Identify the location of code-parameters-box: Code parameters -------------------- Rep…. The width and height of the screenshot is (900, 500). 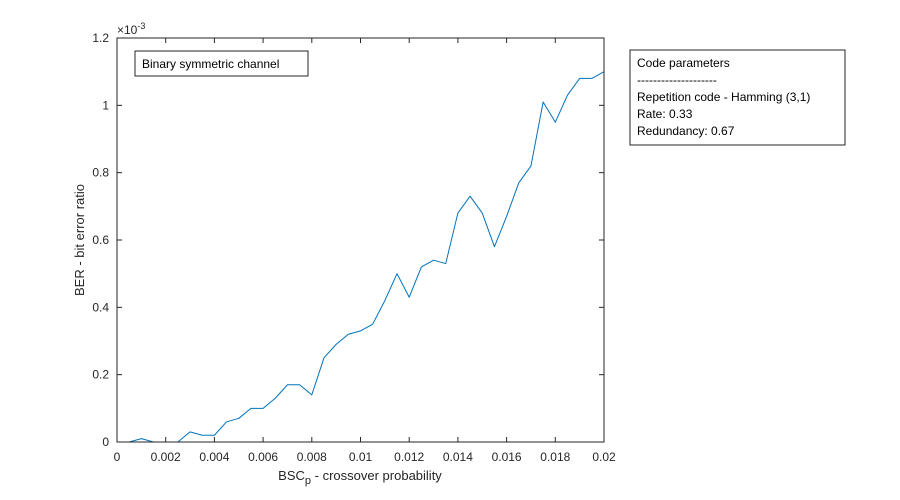
(737, 97).